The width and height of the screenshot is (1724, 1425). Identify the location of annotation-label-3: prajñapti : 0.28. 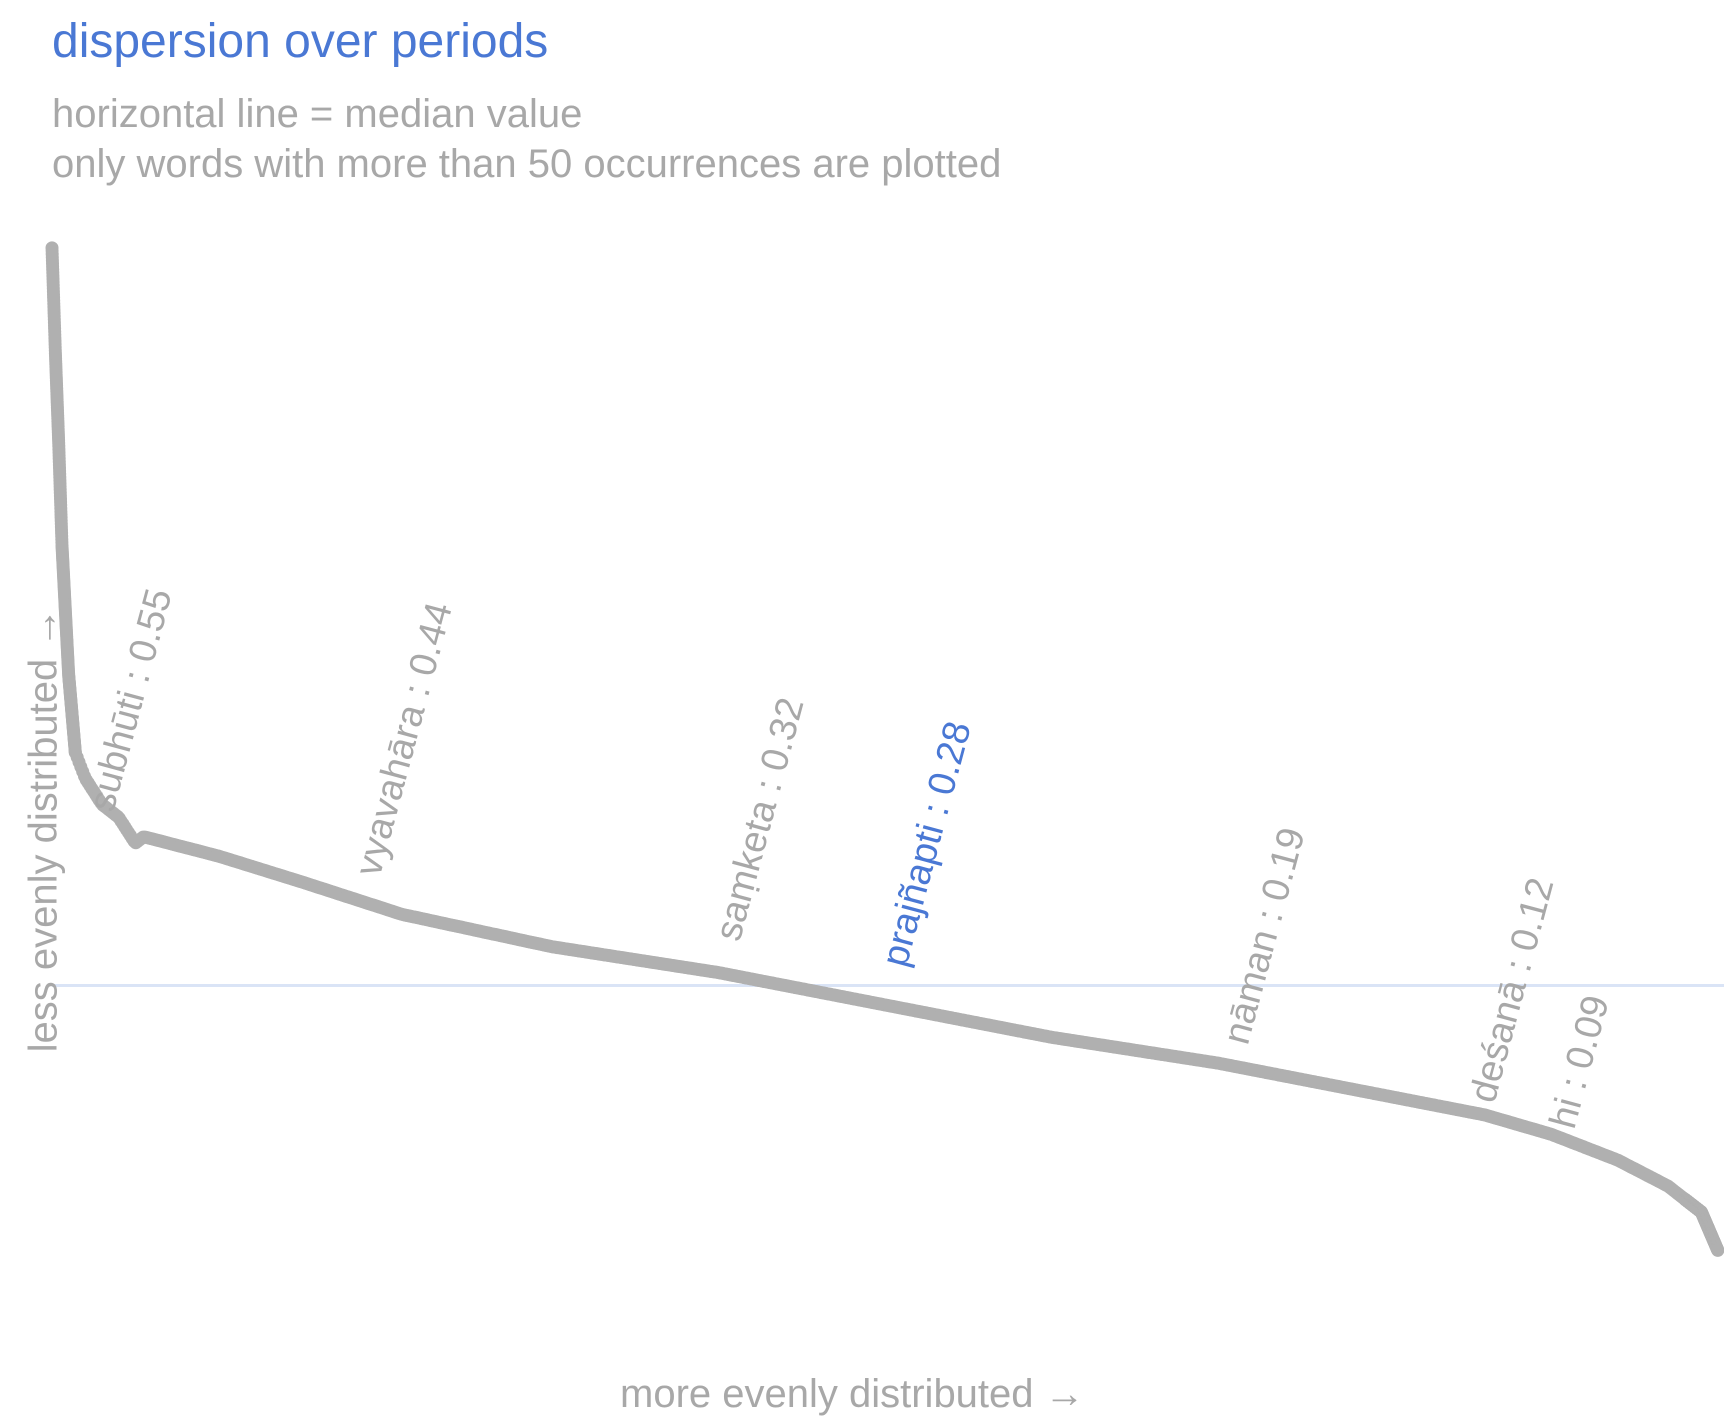
(927, 844).